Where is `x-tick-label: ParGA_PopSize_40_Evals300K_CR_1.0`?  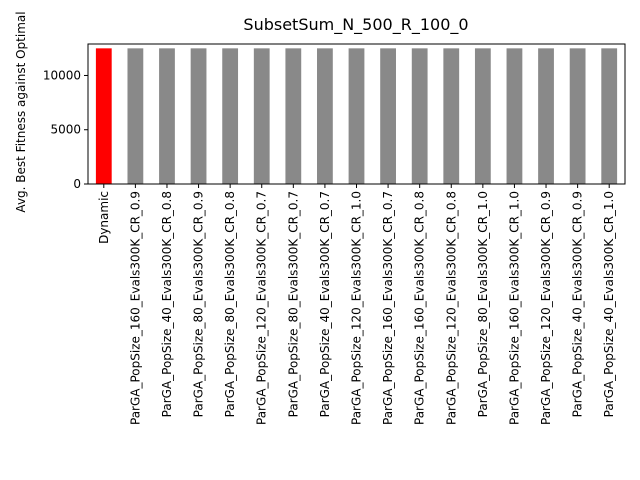 x-tick-label: ParGA_PopSize_40_Evals300K_CR_1.0 is located at coordinates (609, 304).